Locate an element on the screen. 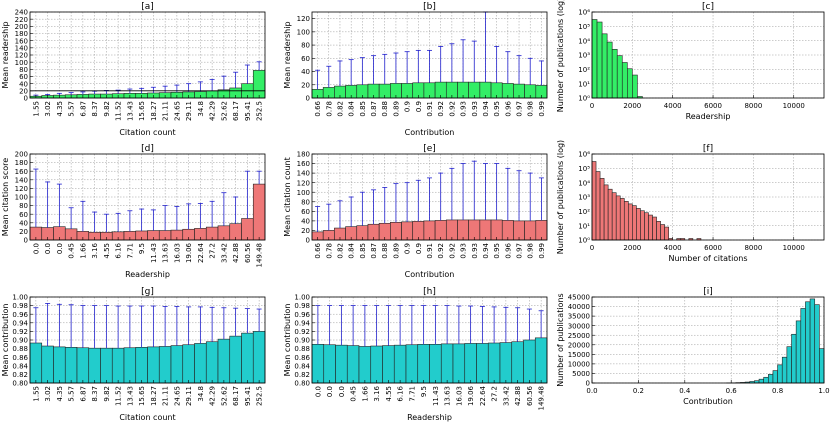 This screenshot has width=831, height=437. x-axis-label: Citation count is located at coordinates (147, 132).